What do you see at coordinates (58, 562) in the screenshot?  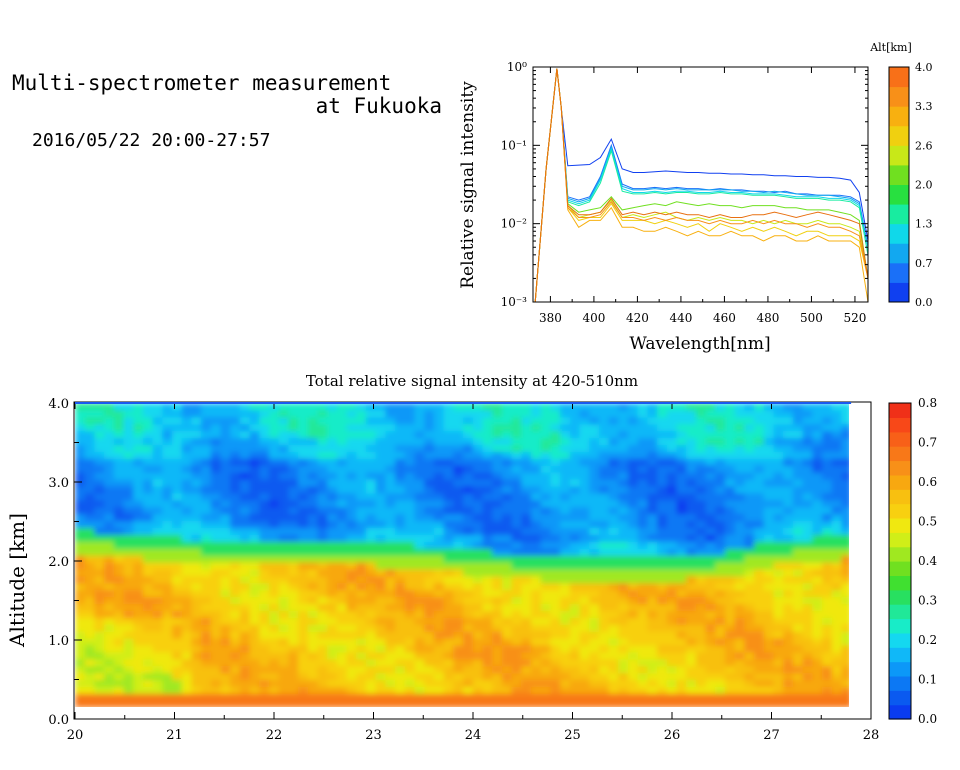 I see `heatmap-y-tick-label: 2.0` at bounding box center [58, 562].